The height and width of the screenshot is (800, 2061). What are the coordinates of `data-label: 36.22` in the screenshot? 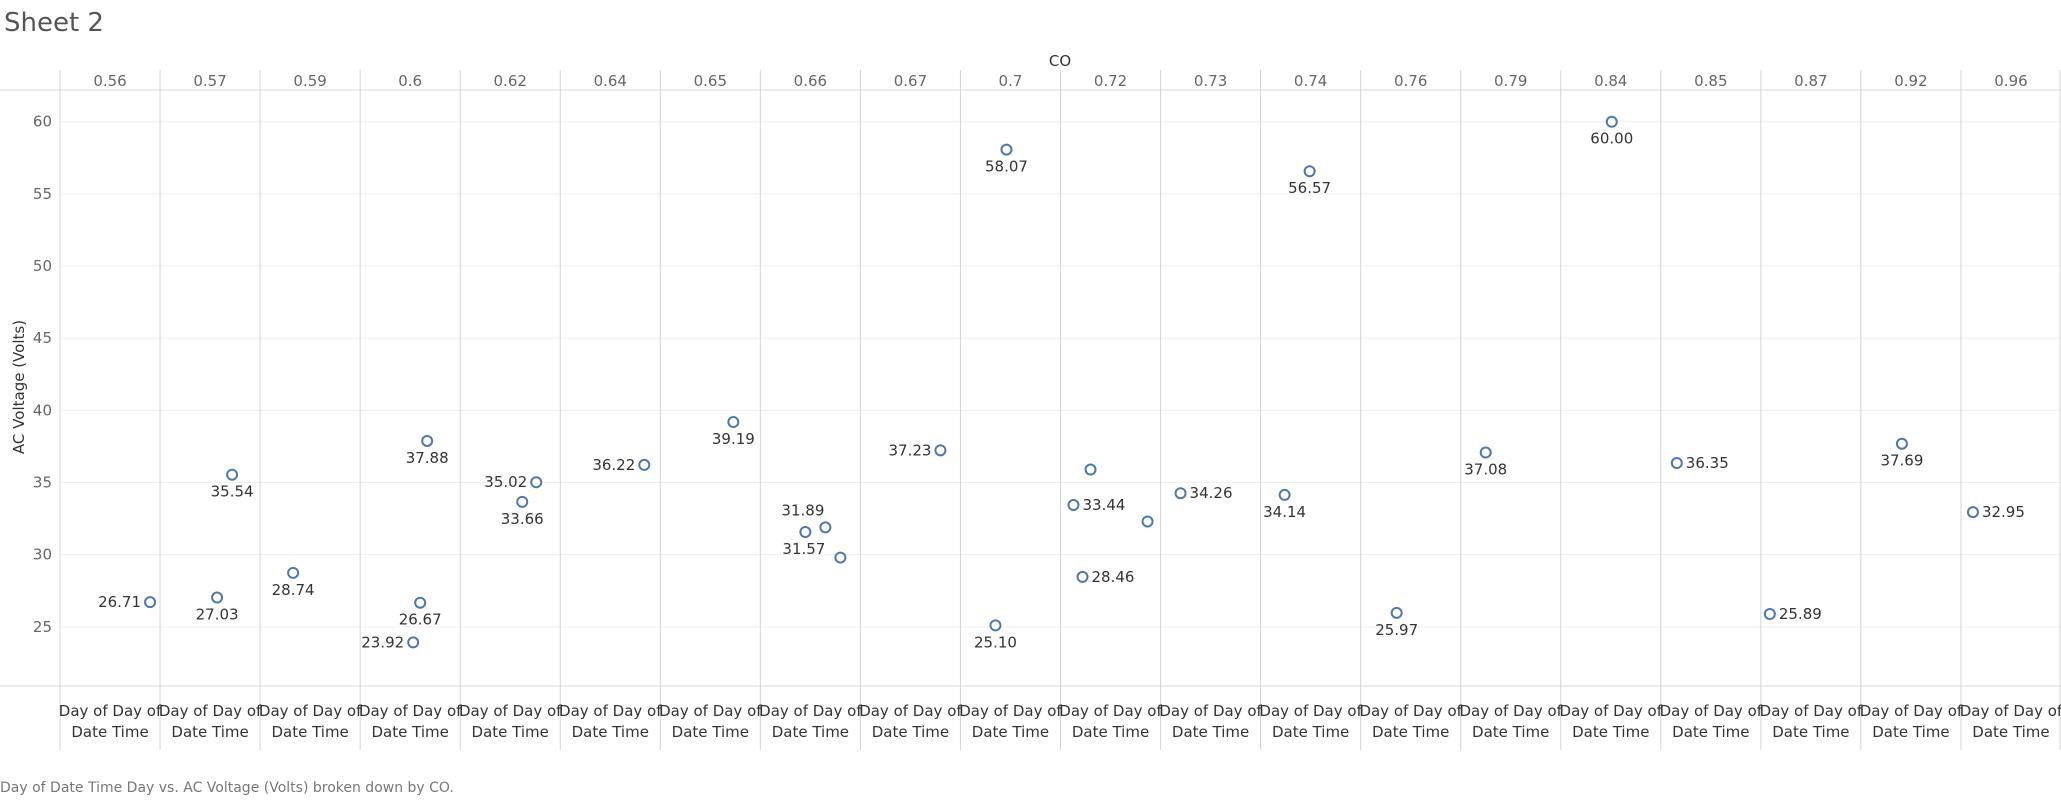 It's located at (613, 465).